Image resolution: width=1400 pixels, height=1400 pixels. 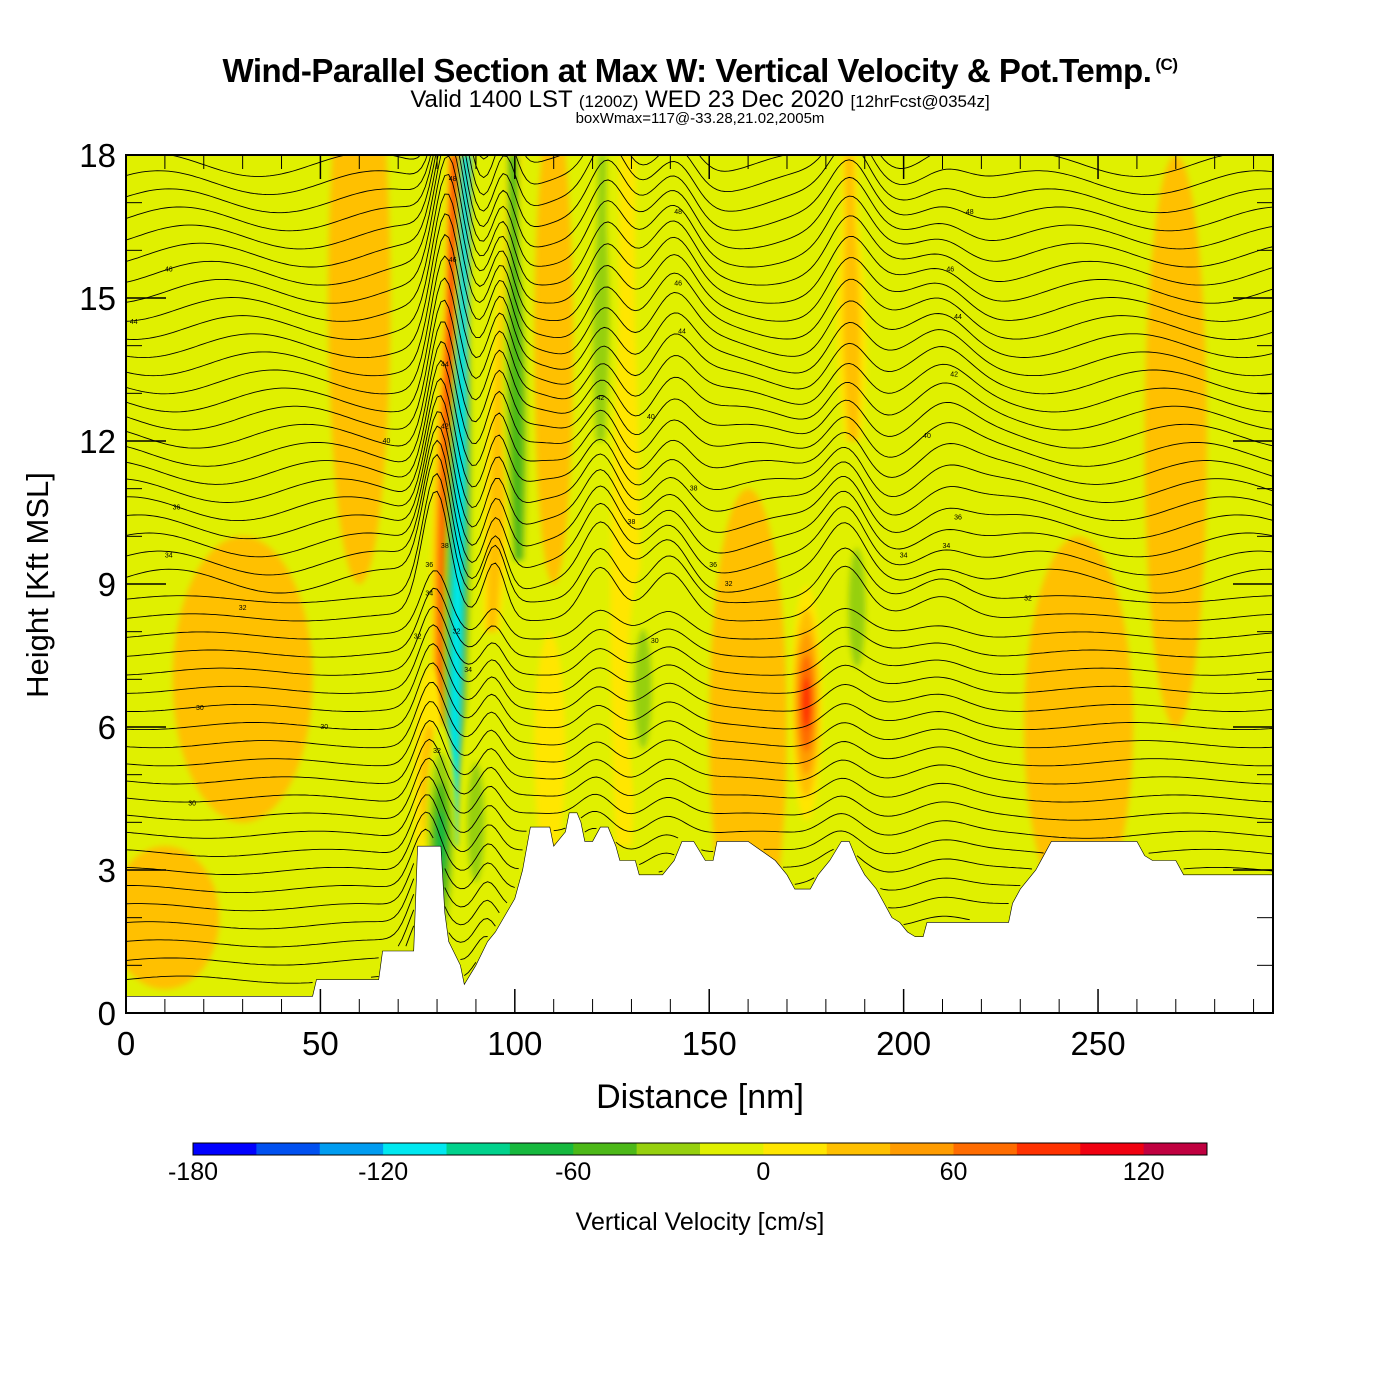 I want to click on terrain-outline, so click(x=699, y=912).